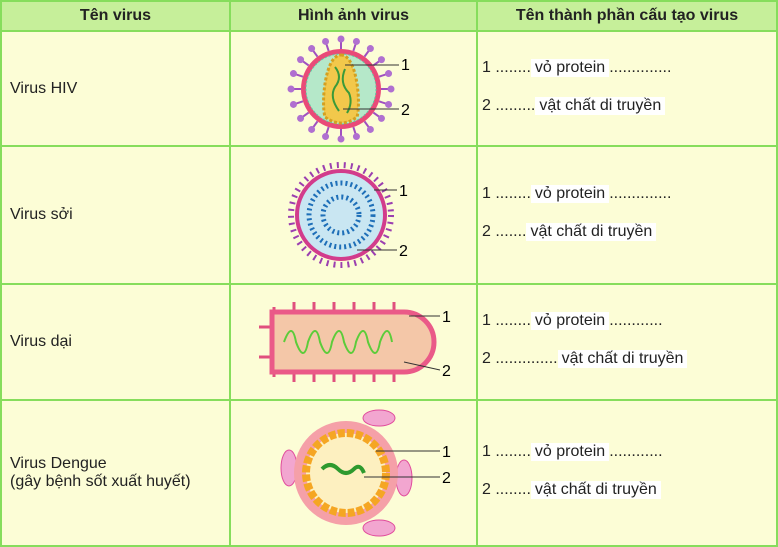 The width and height of the screenshot is (778, 547). Describe the element at coordinates (365, 473) in the screenshot. I see `dengue-virus-image: 1 2` at that location.